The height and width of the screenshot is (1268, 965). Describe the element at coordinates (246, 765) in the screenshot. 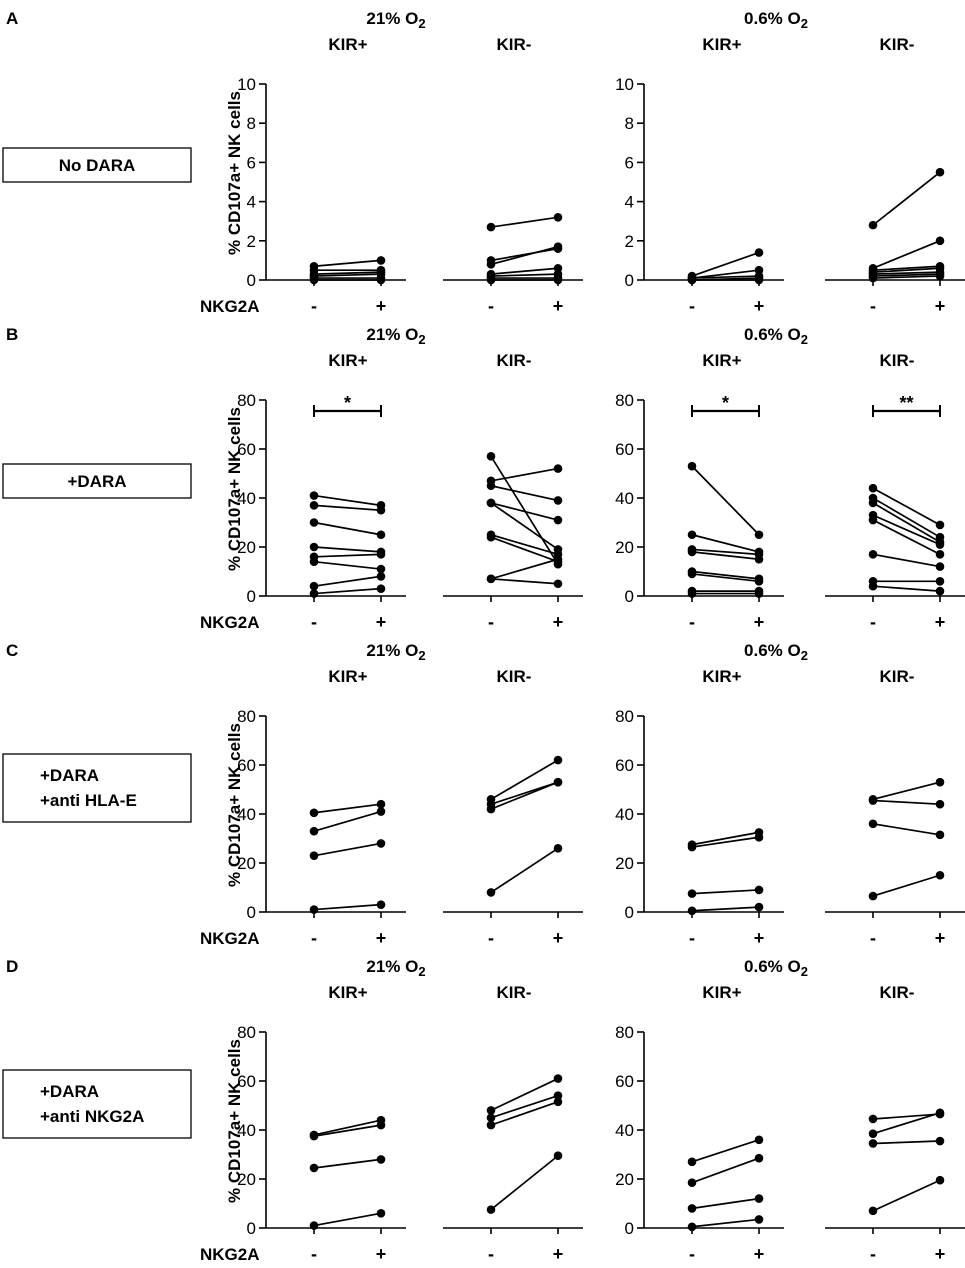

I see `y-tick-label: 60` at that location.